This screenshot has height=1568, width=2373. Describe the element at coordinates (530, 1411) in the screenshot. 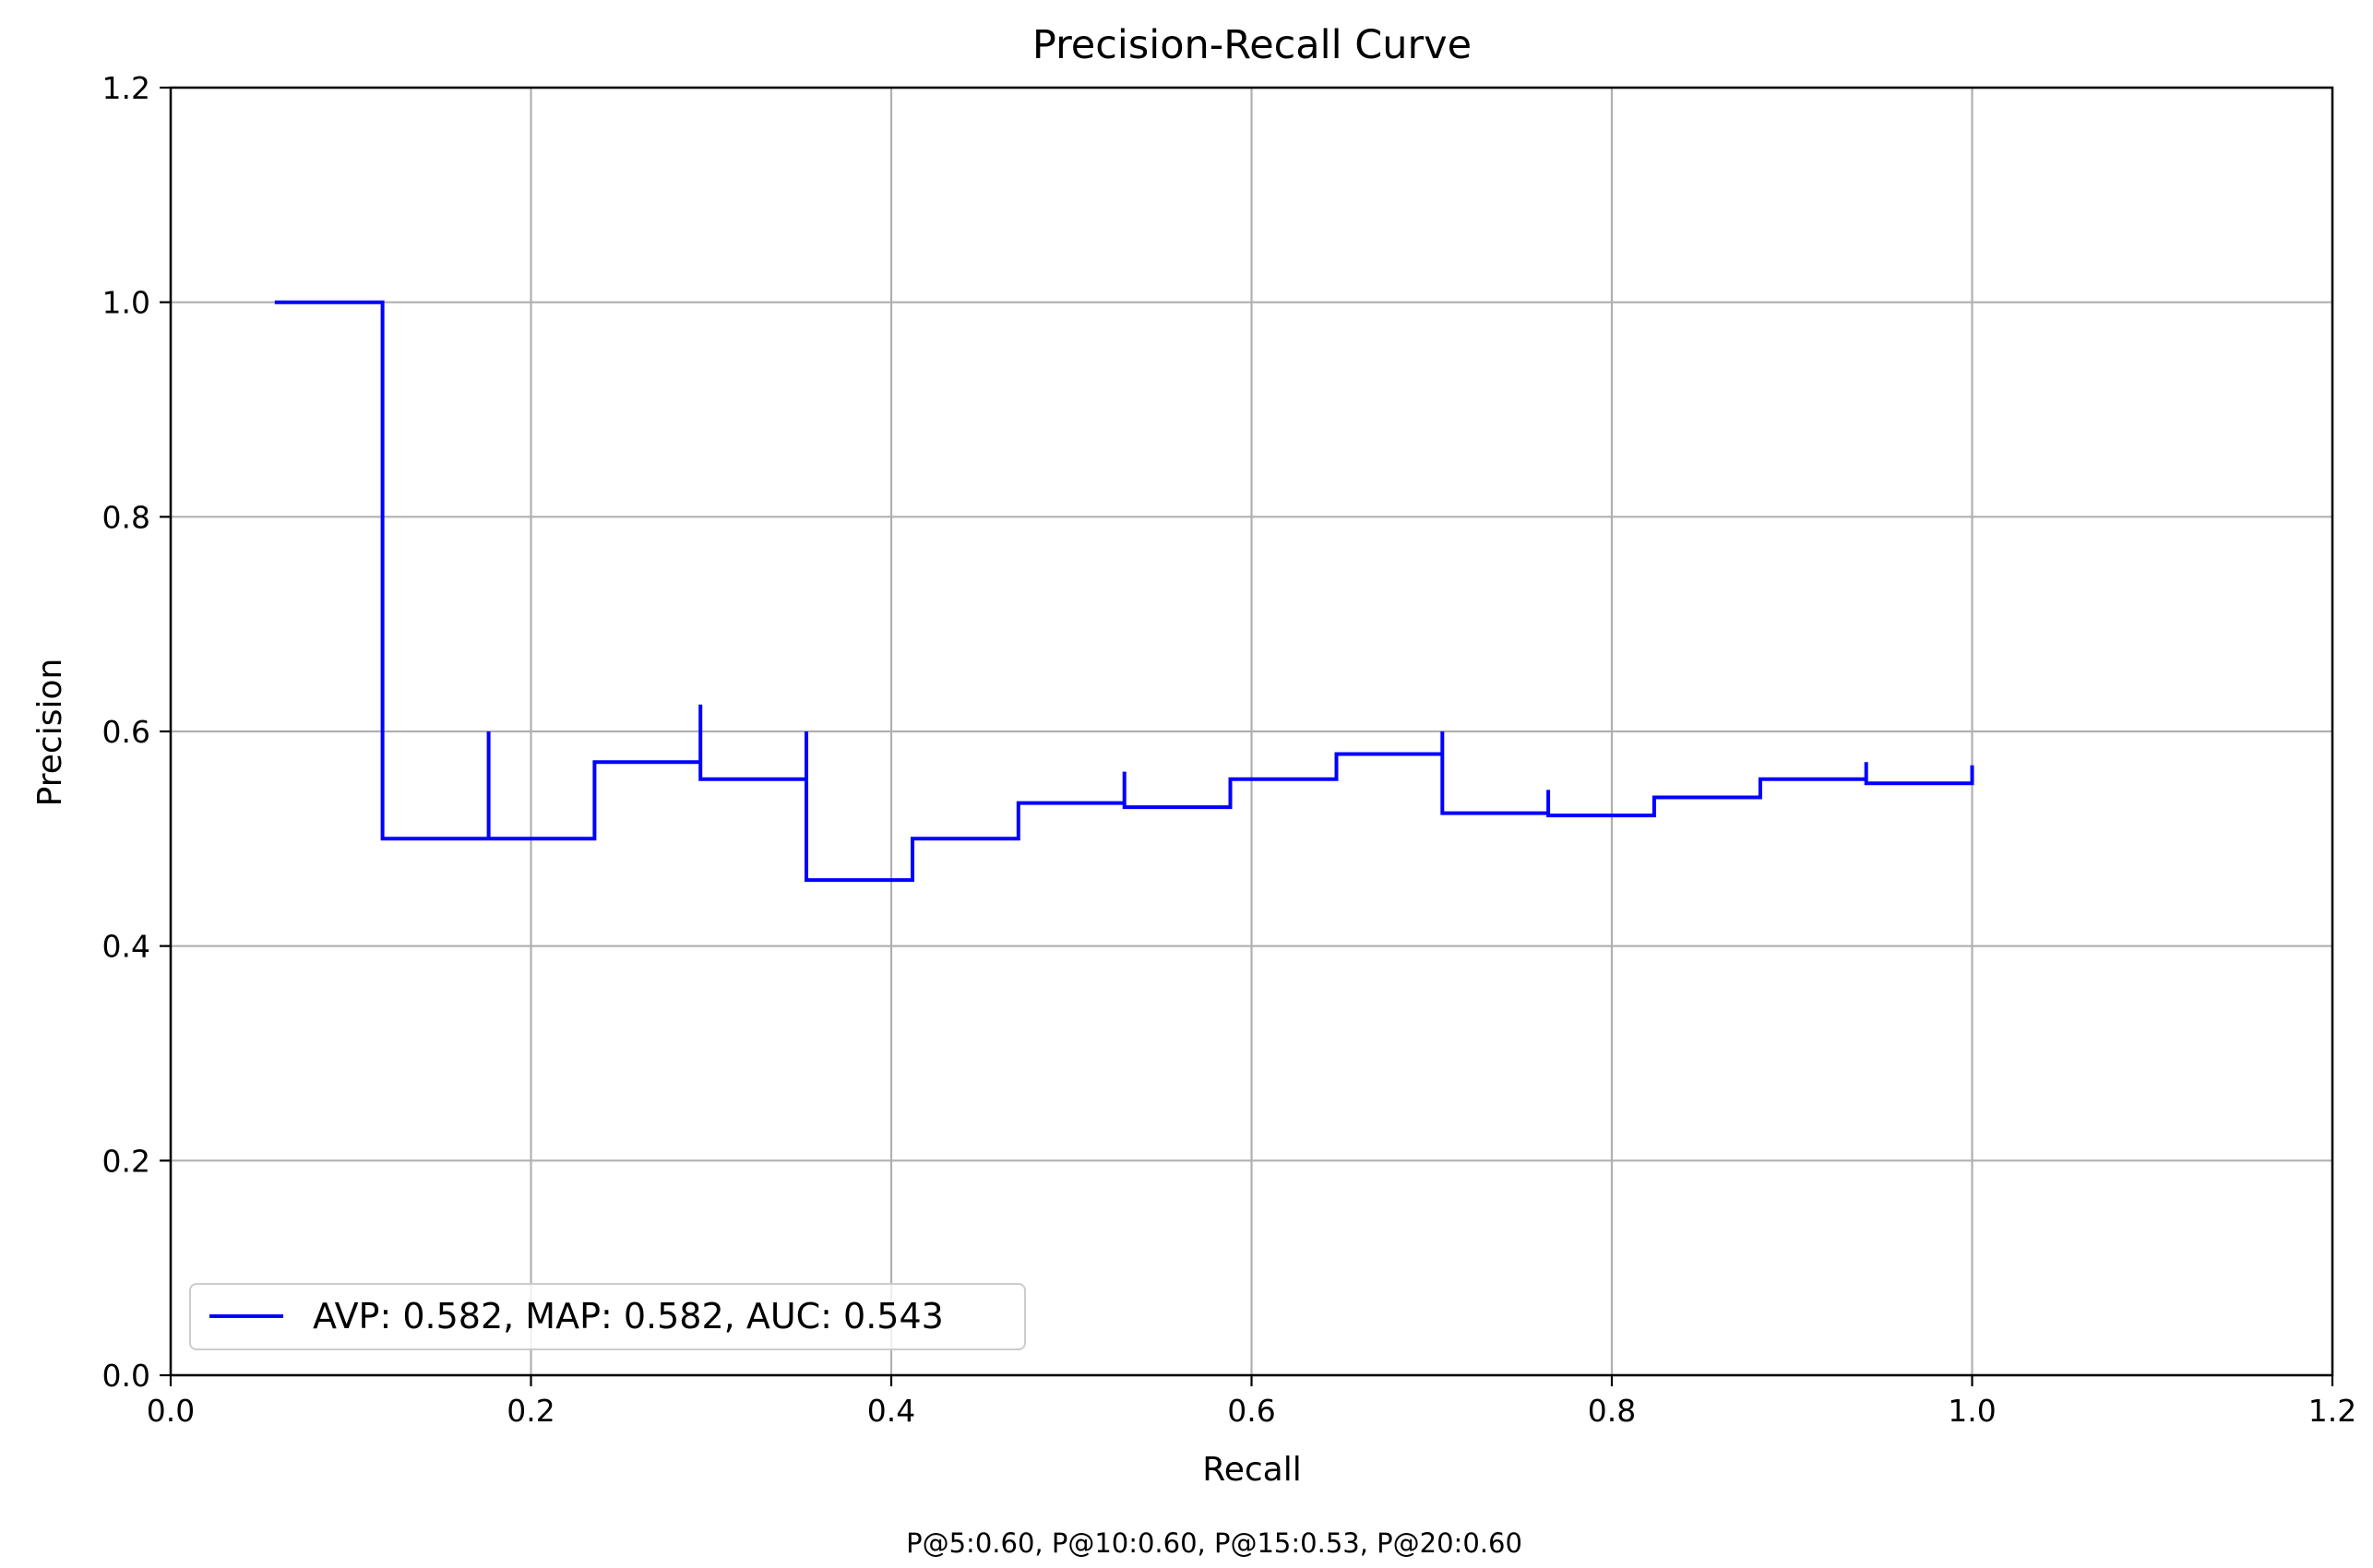

I see `x-tick-label: 0.2` at that location.